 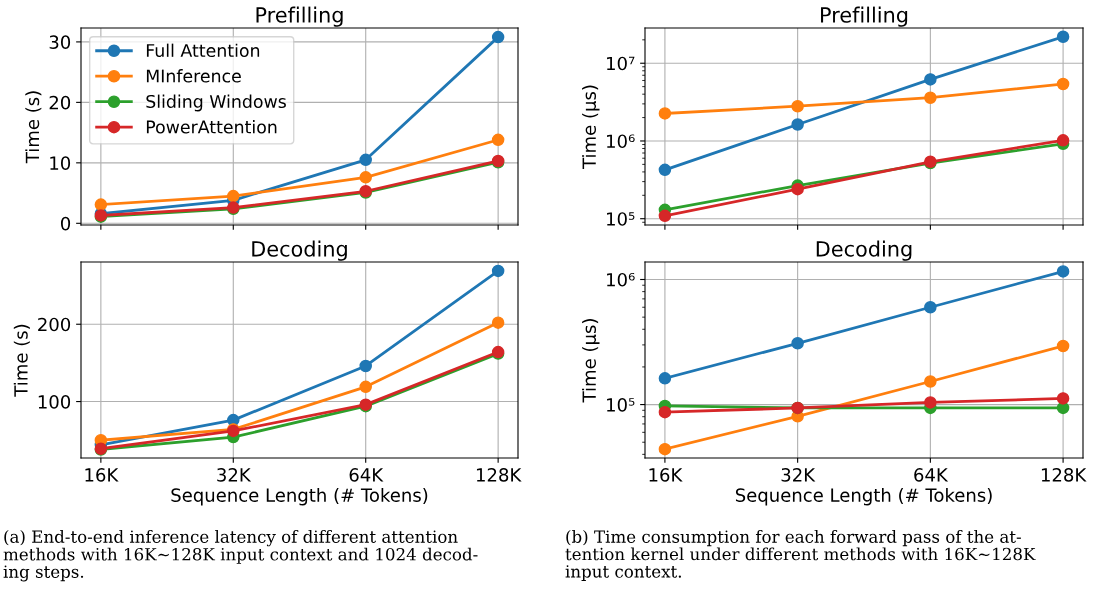 What do you see at coordinates (211, 127) in the screenshot?
I see `legend-label: PowerAttention` at bounding box center [211, 127].